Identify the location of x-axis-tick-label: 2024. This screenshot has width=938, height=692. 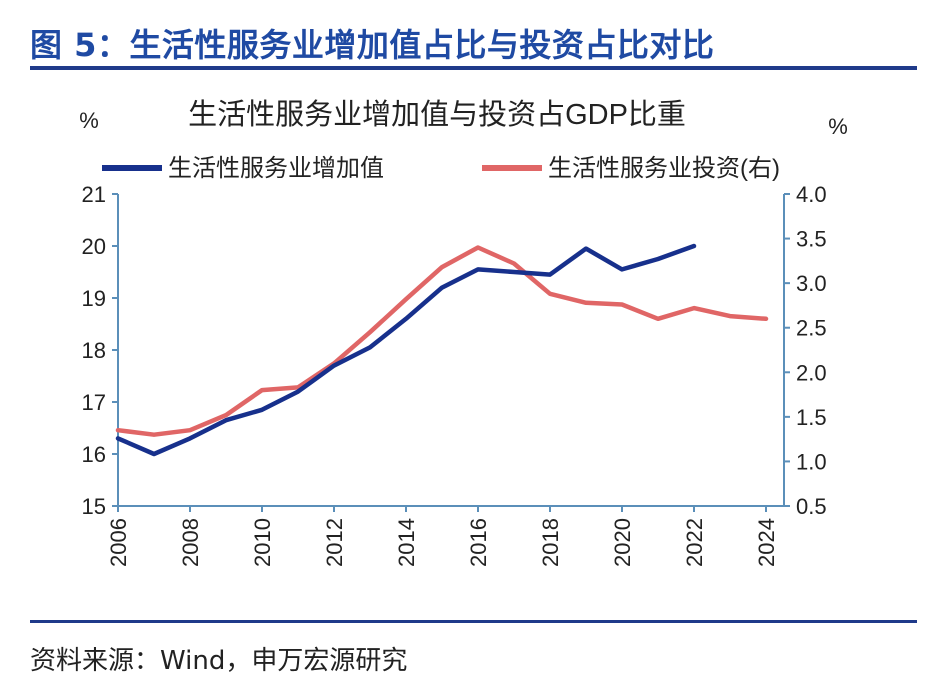
(766, 542).